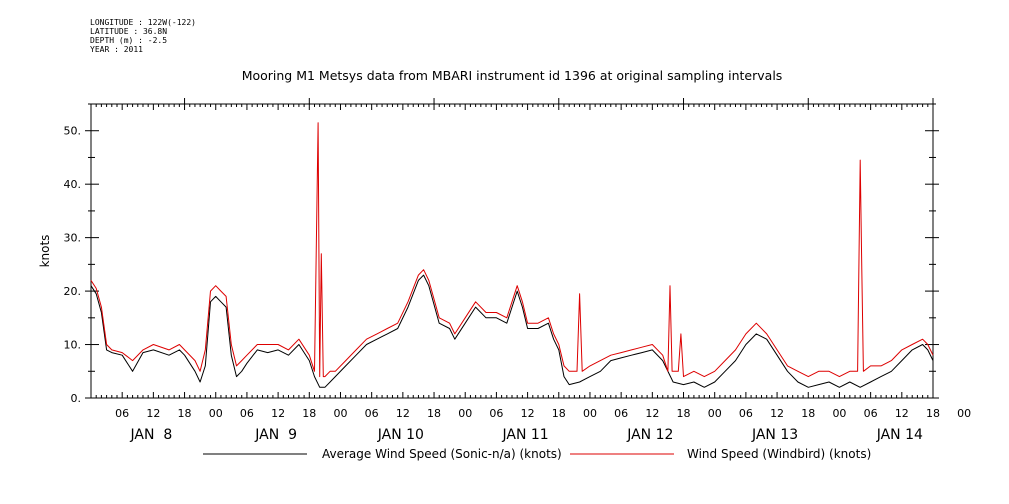  I want to click on legend-label-windbird: Wind Speed (Windbird) (knots), so click(779, 454).